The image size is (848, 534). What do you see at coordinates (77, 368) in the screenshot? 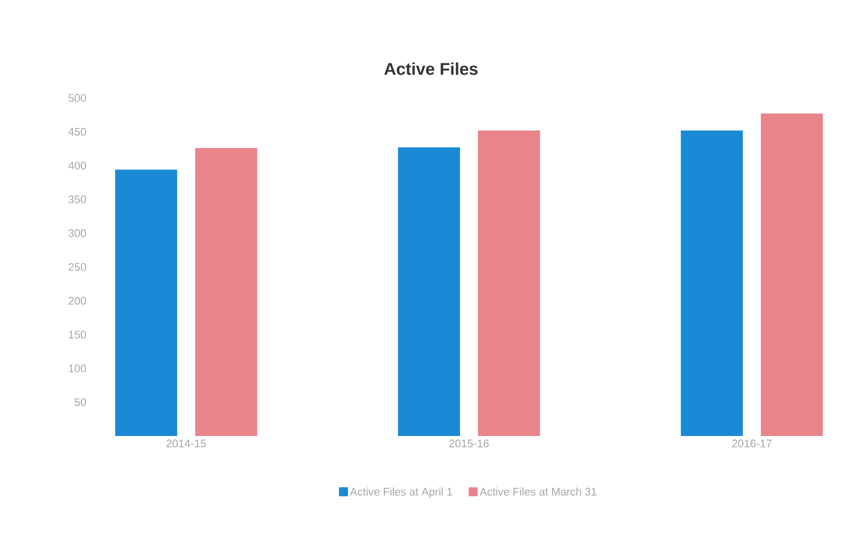
I see `y-tick-label: 100` at bounding box center [77, 368].